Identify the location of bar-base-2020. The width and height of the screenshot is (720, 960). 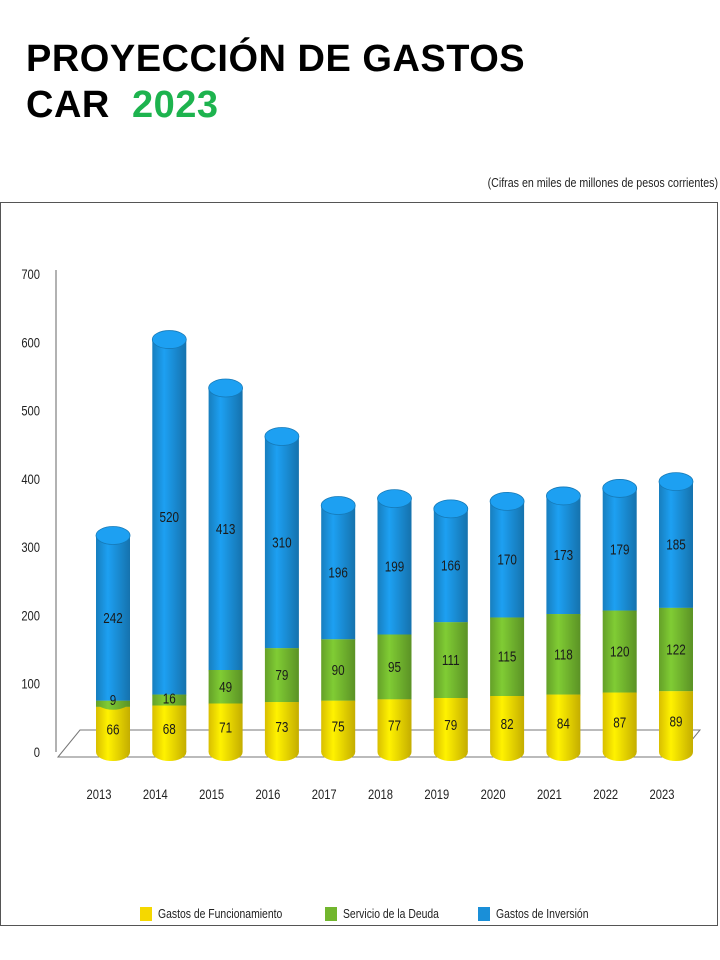
(507, 752).